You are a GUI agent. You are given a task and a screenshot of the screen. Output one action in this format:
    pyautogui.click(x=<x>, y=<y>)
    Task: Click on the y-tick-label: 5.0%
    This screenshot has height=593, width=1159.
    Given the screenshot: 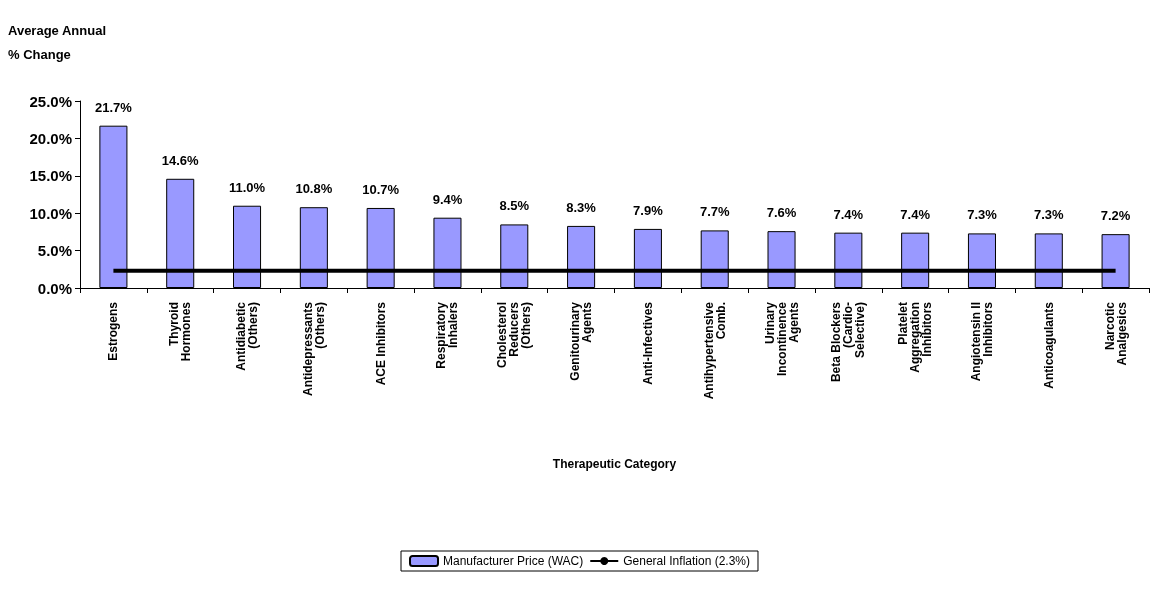 What is the action you would take?
    pyautogui.click(x=54, y=251)
    